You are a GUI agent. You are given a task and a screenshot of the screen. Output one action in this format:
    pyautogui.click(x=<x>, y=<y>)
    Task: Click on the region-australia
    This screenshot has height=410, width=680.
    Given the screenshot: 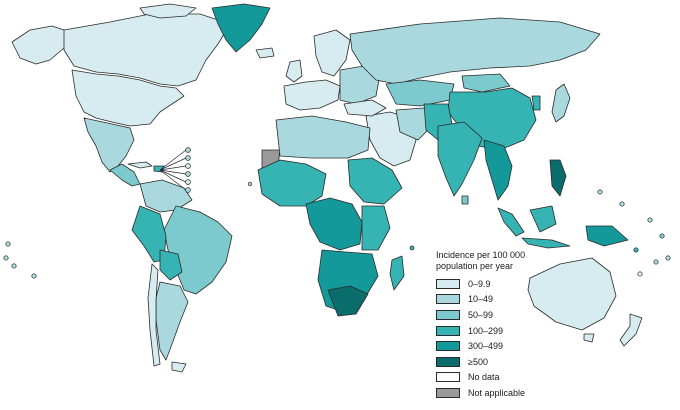 What is the action you would take?
    pyautogui.click(x=572, y=294)
    